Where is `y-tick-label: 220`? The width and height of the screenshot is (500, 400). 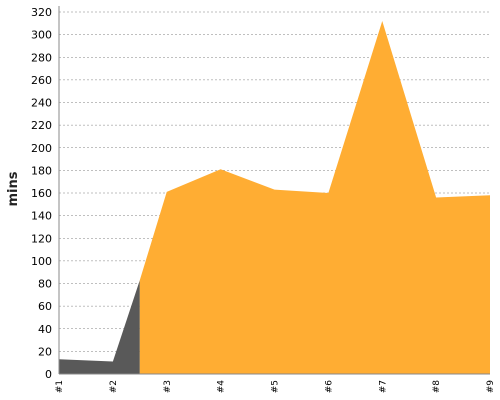
y-tick-label: 220 is located at coordinates (41, 125).